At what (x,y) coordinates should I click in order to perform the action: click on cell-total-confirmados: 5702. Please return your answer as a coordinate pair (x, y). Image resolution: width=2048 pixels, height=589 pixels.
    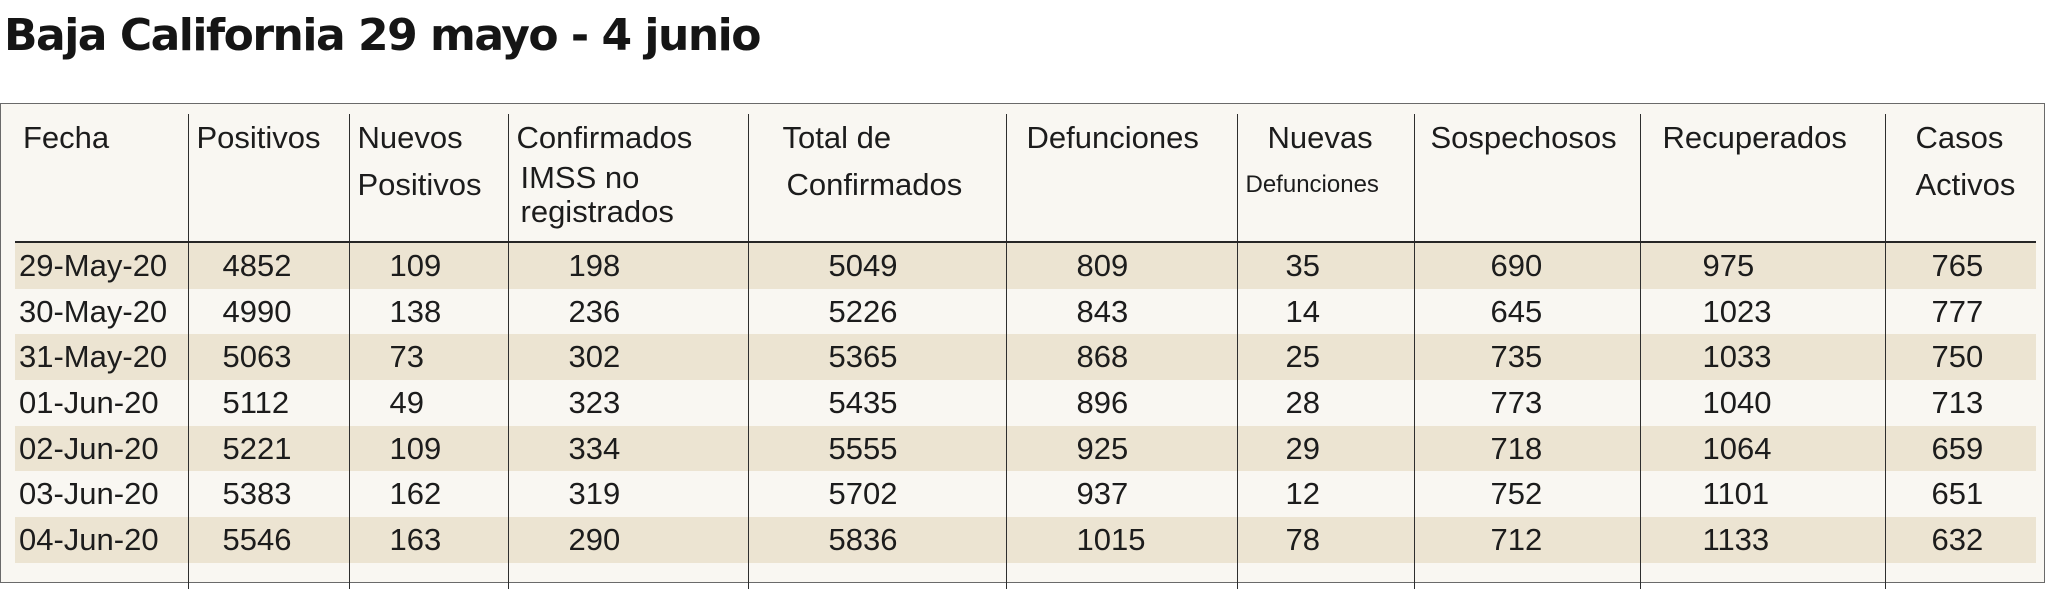
    Looking at the image, I should click on (877, 494).